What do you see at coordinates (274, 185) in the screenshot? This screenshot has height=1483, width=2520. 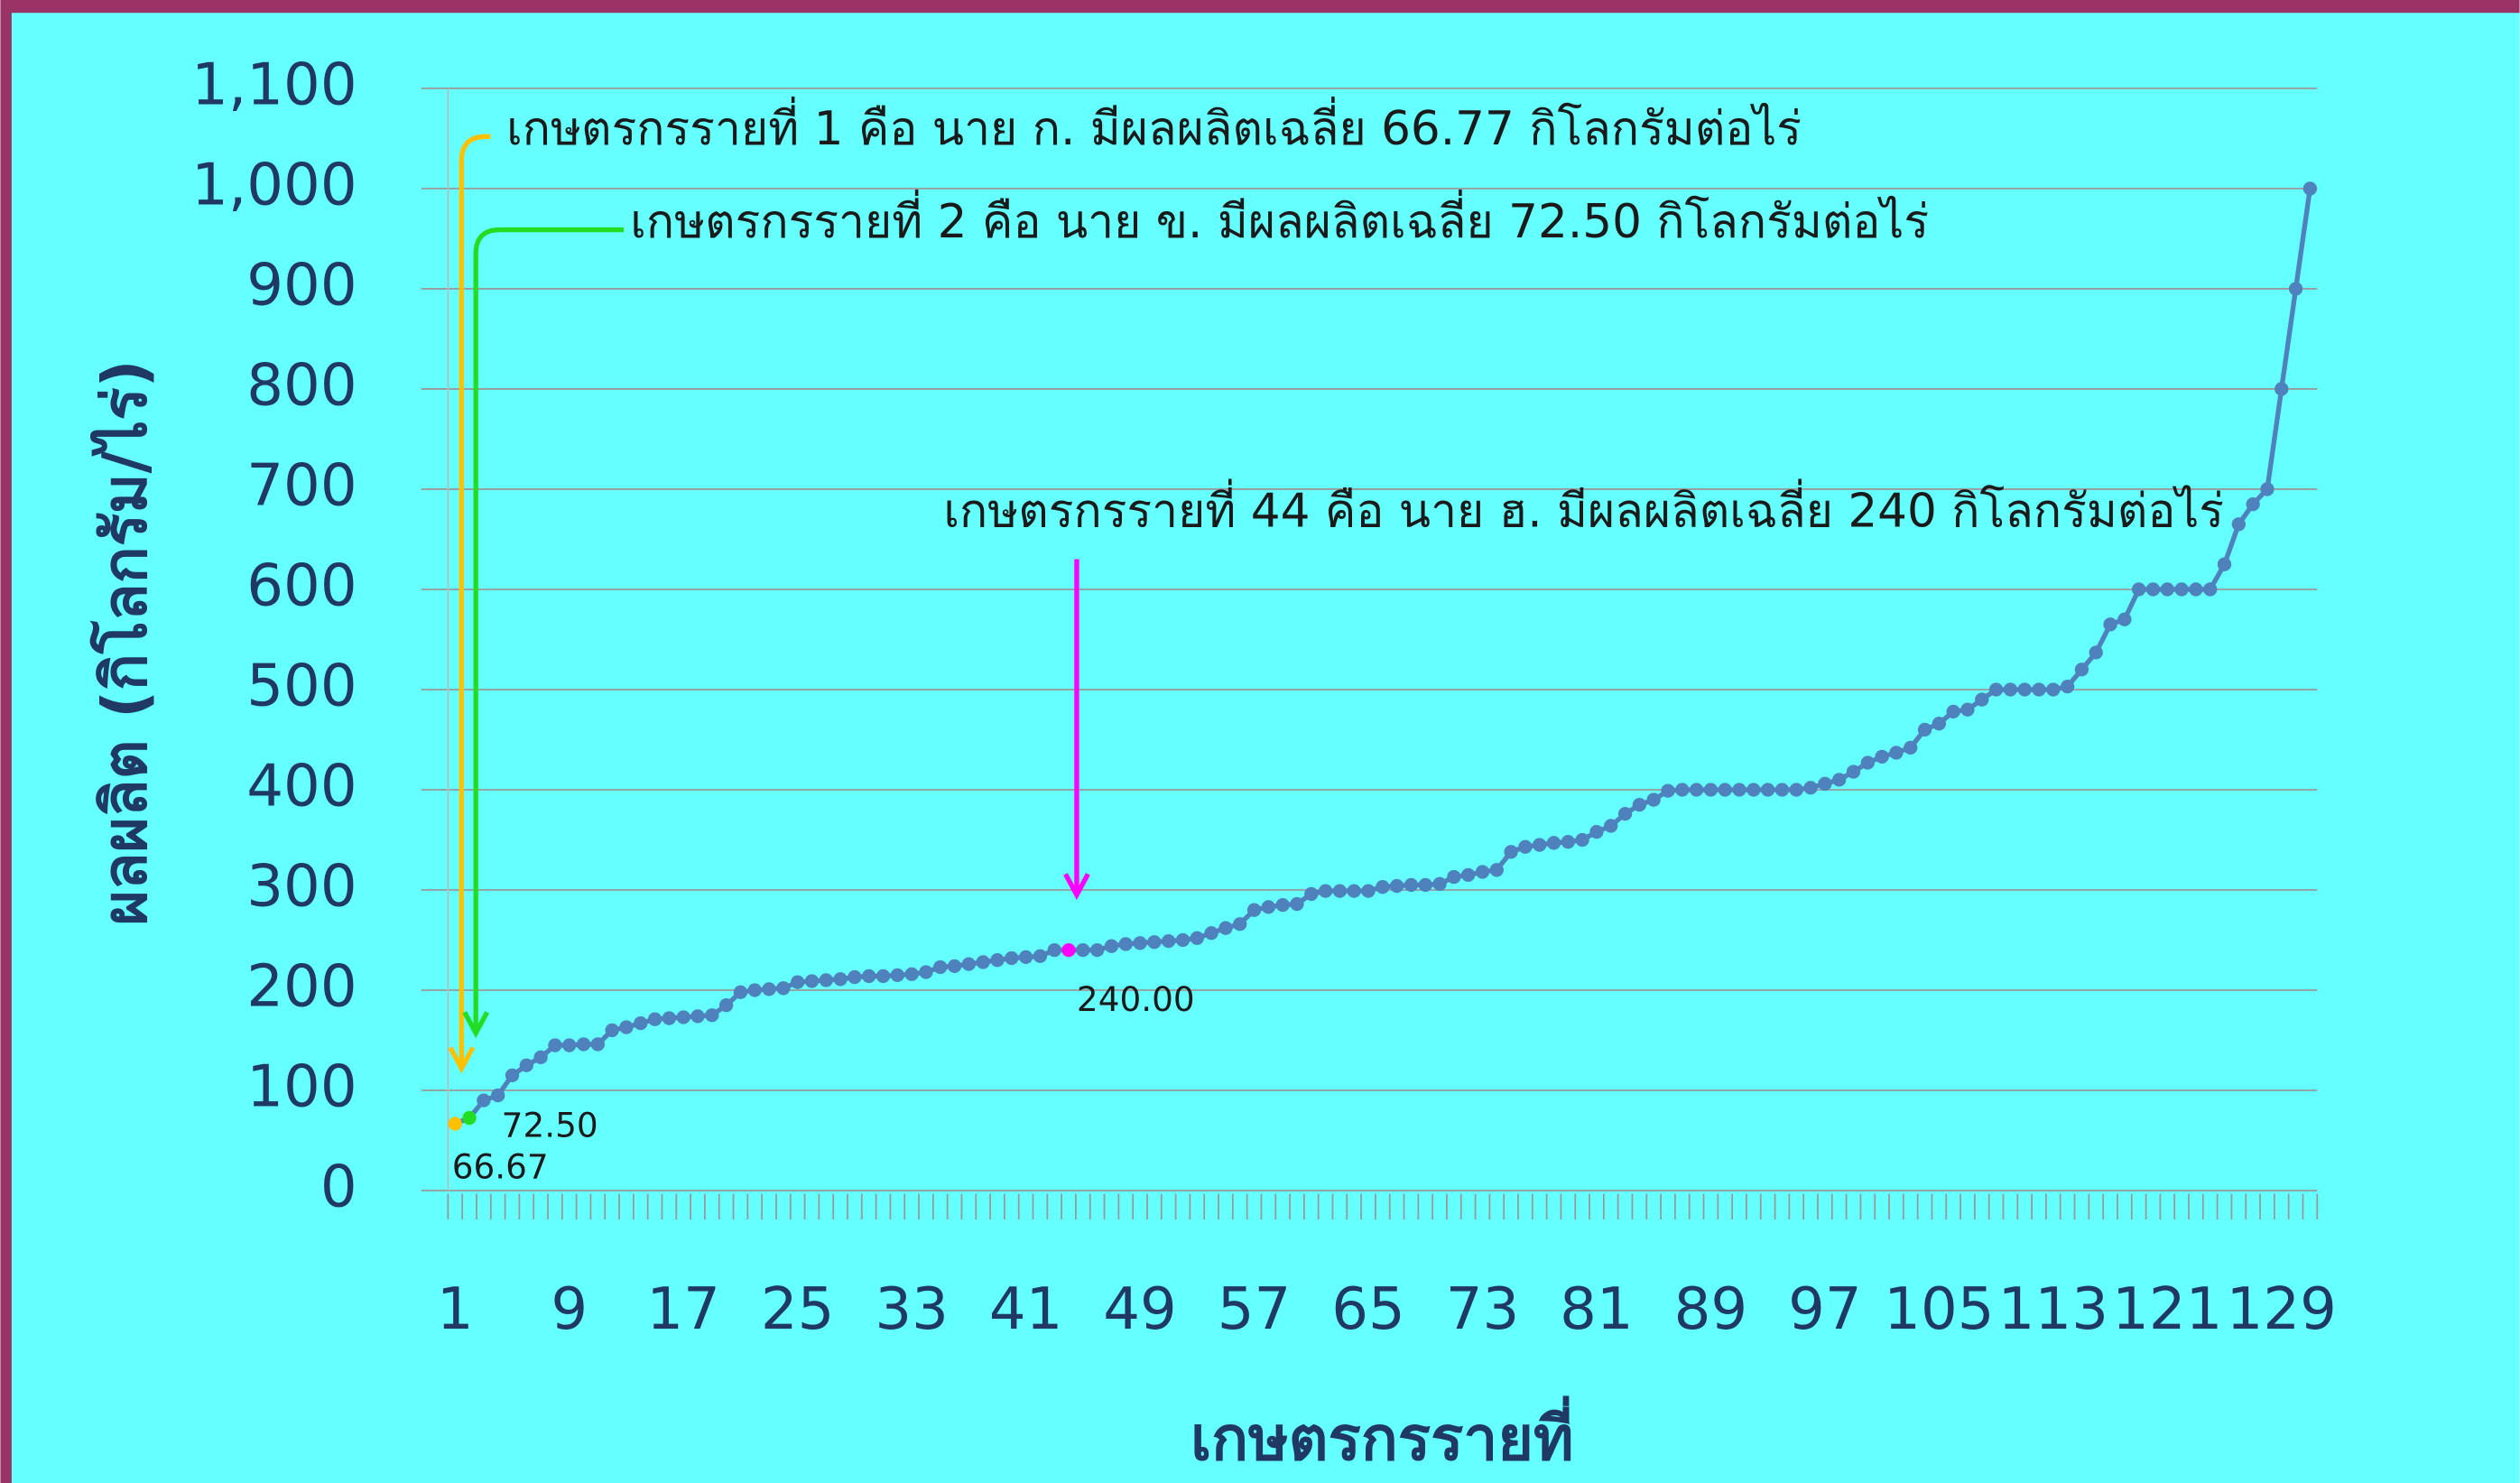 I see `y-tick-label: 1,000` at bounding box center [274, 185].